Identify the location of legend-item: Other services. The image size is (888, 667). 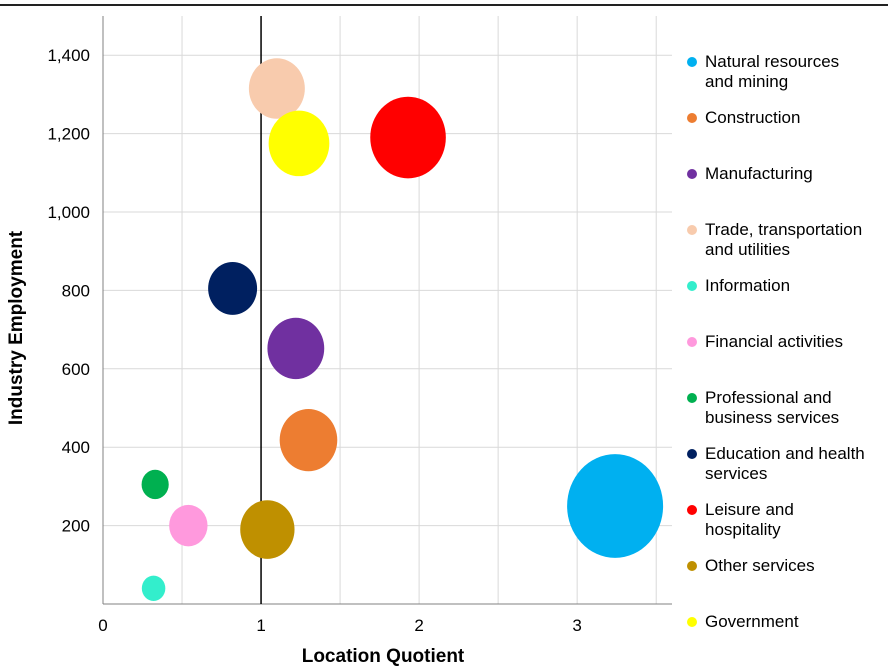
(787, 566).